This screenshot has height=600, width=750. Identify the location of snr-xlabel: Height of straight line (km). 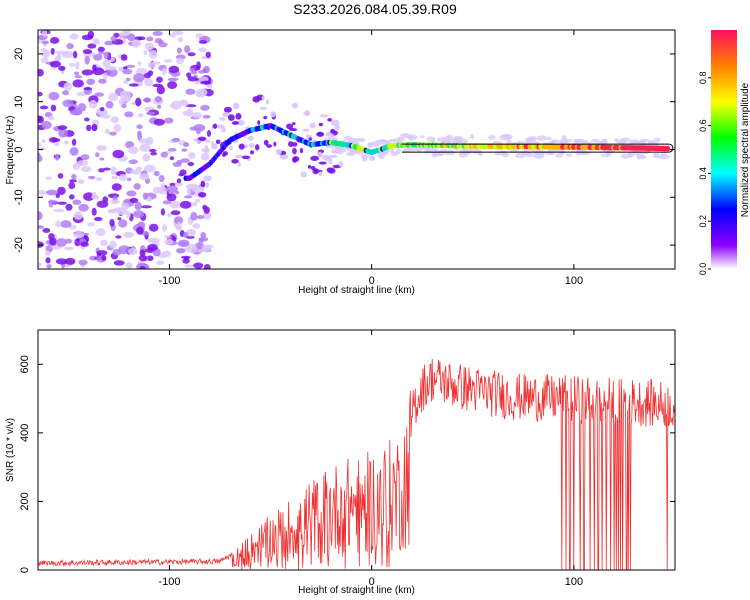
(356, 590).